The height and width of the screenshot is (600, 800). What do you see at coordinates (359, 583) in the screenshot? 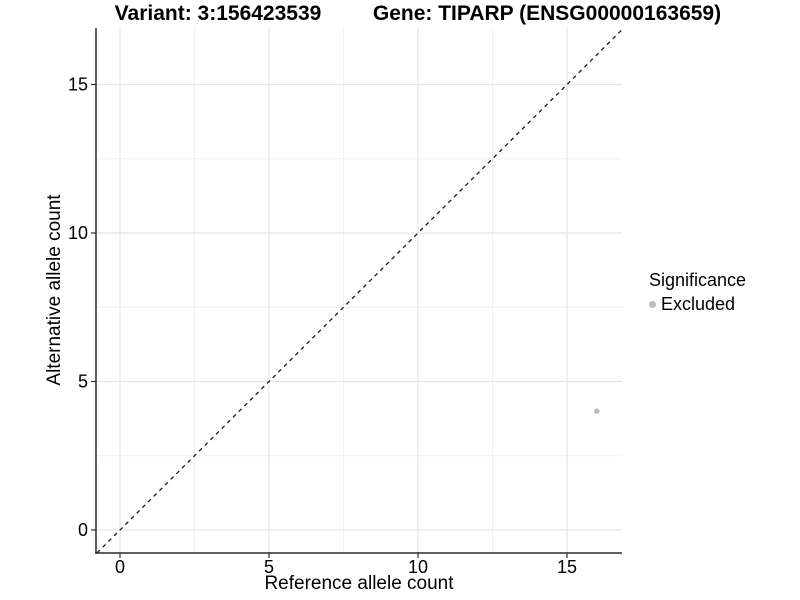
I see `x-axis-title: Reference allele count` at bounding box center [359, 583].